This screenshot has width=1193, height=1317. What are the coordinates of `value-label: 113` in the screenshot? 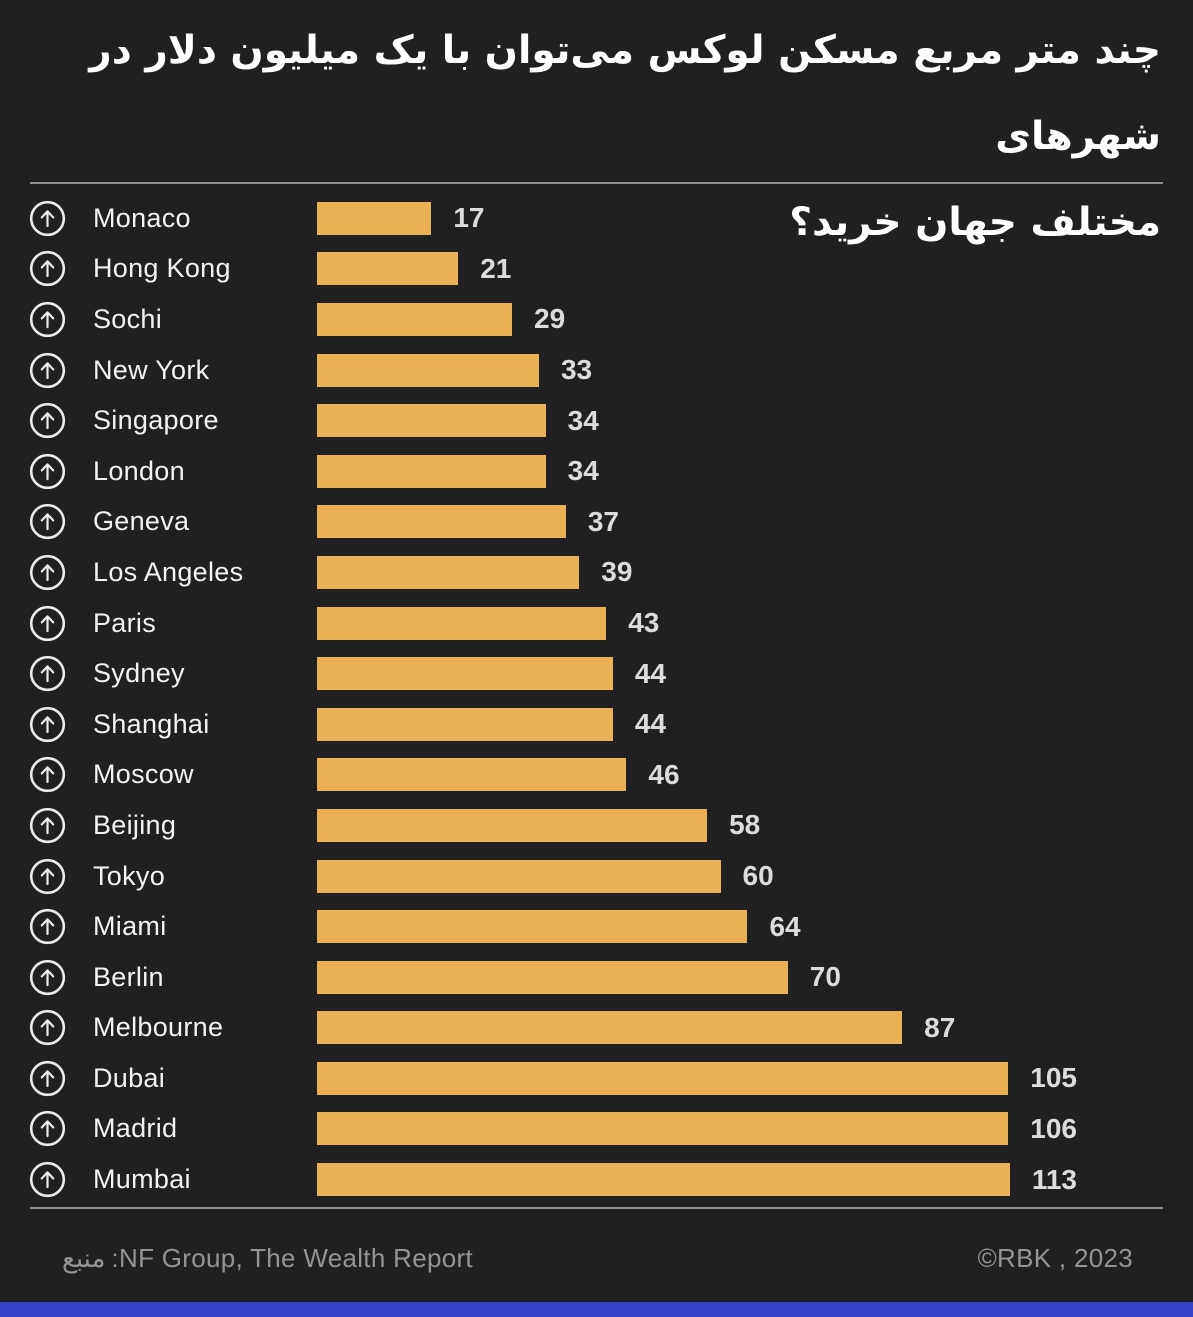 It's located at (1054, 1179).